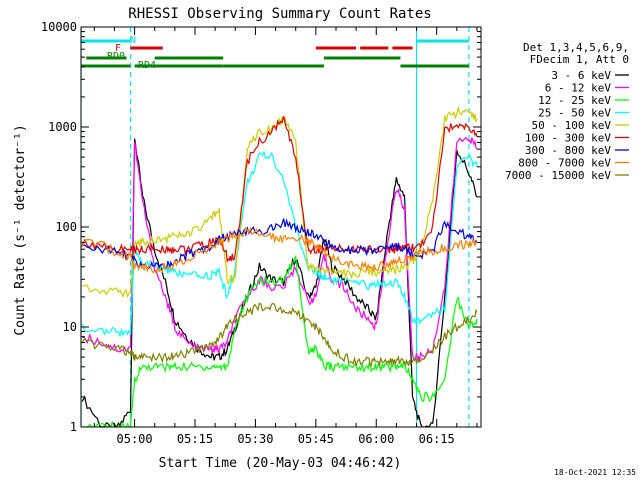 This screenshot has height=484, width=640. I want to click on legend-entry-label: 25 - 50 keV, so click(574, 113).